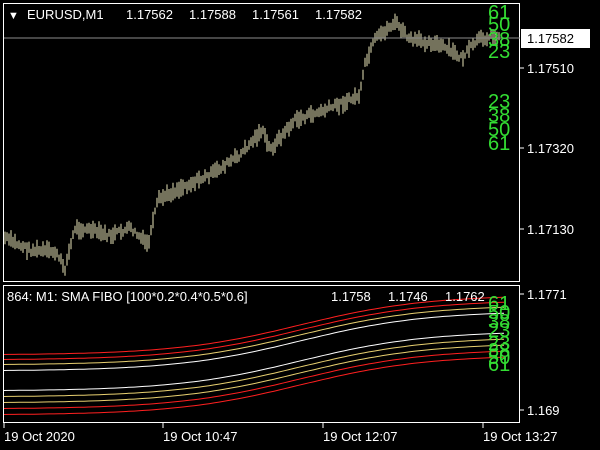 This screenshot has width=600, height=450. What do you see at coordinates (351, 296) in the screenshot?
I see `indicator-value: 1.1758` at bounding box center [351, 296].